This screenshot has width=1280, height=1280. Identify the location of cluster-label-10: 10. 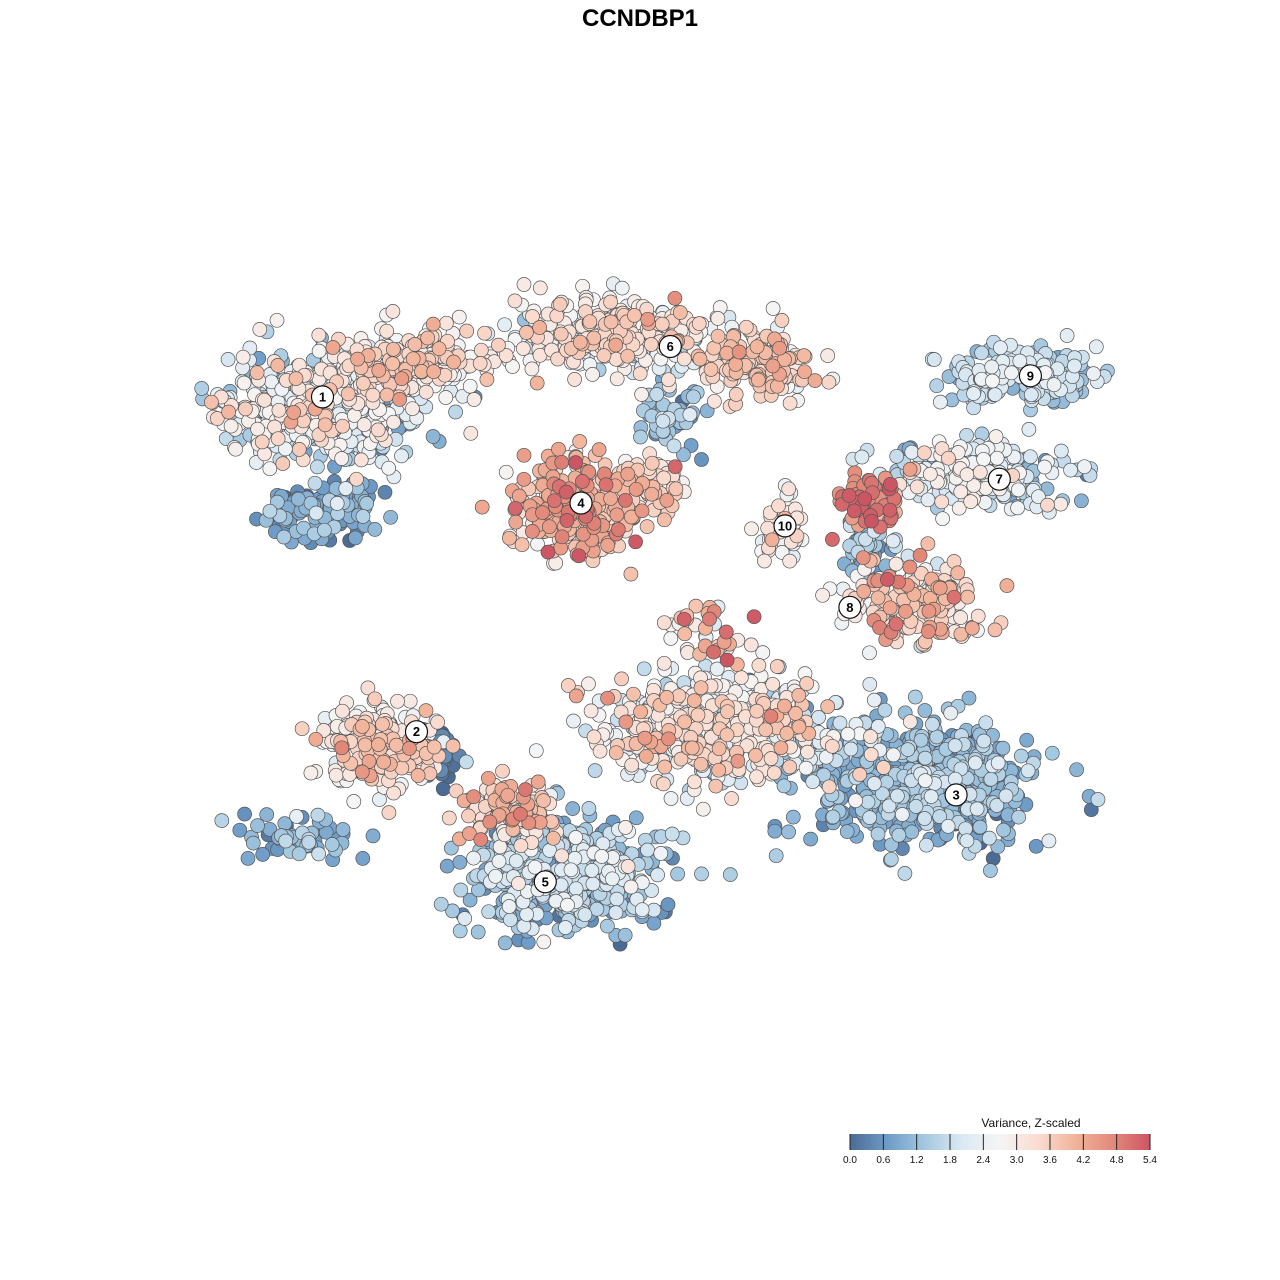
(785, 526).